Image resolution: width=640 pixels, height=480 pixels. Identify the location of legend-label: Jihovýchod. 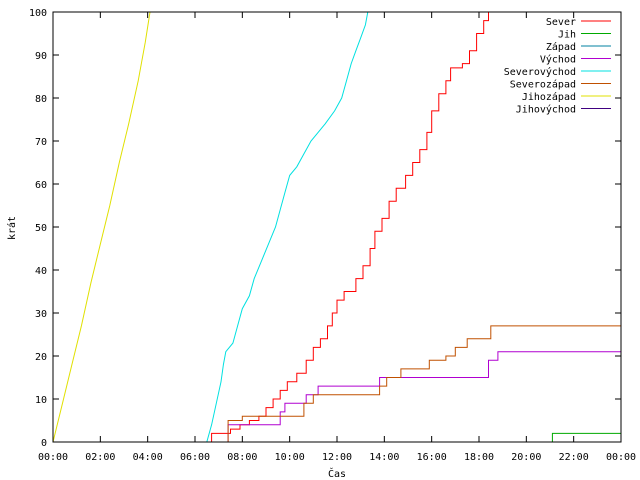
(546, 110).